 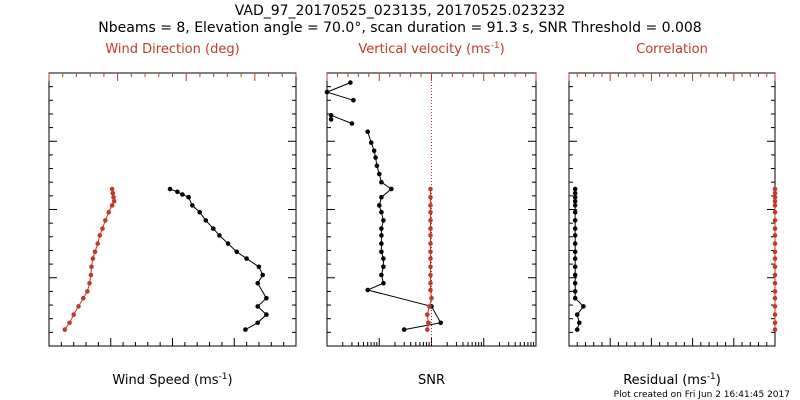 I want to click on x-top-axis-label: Wind Direction (deg), so click(x=172, y=49).